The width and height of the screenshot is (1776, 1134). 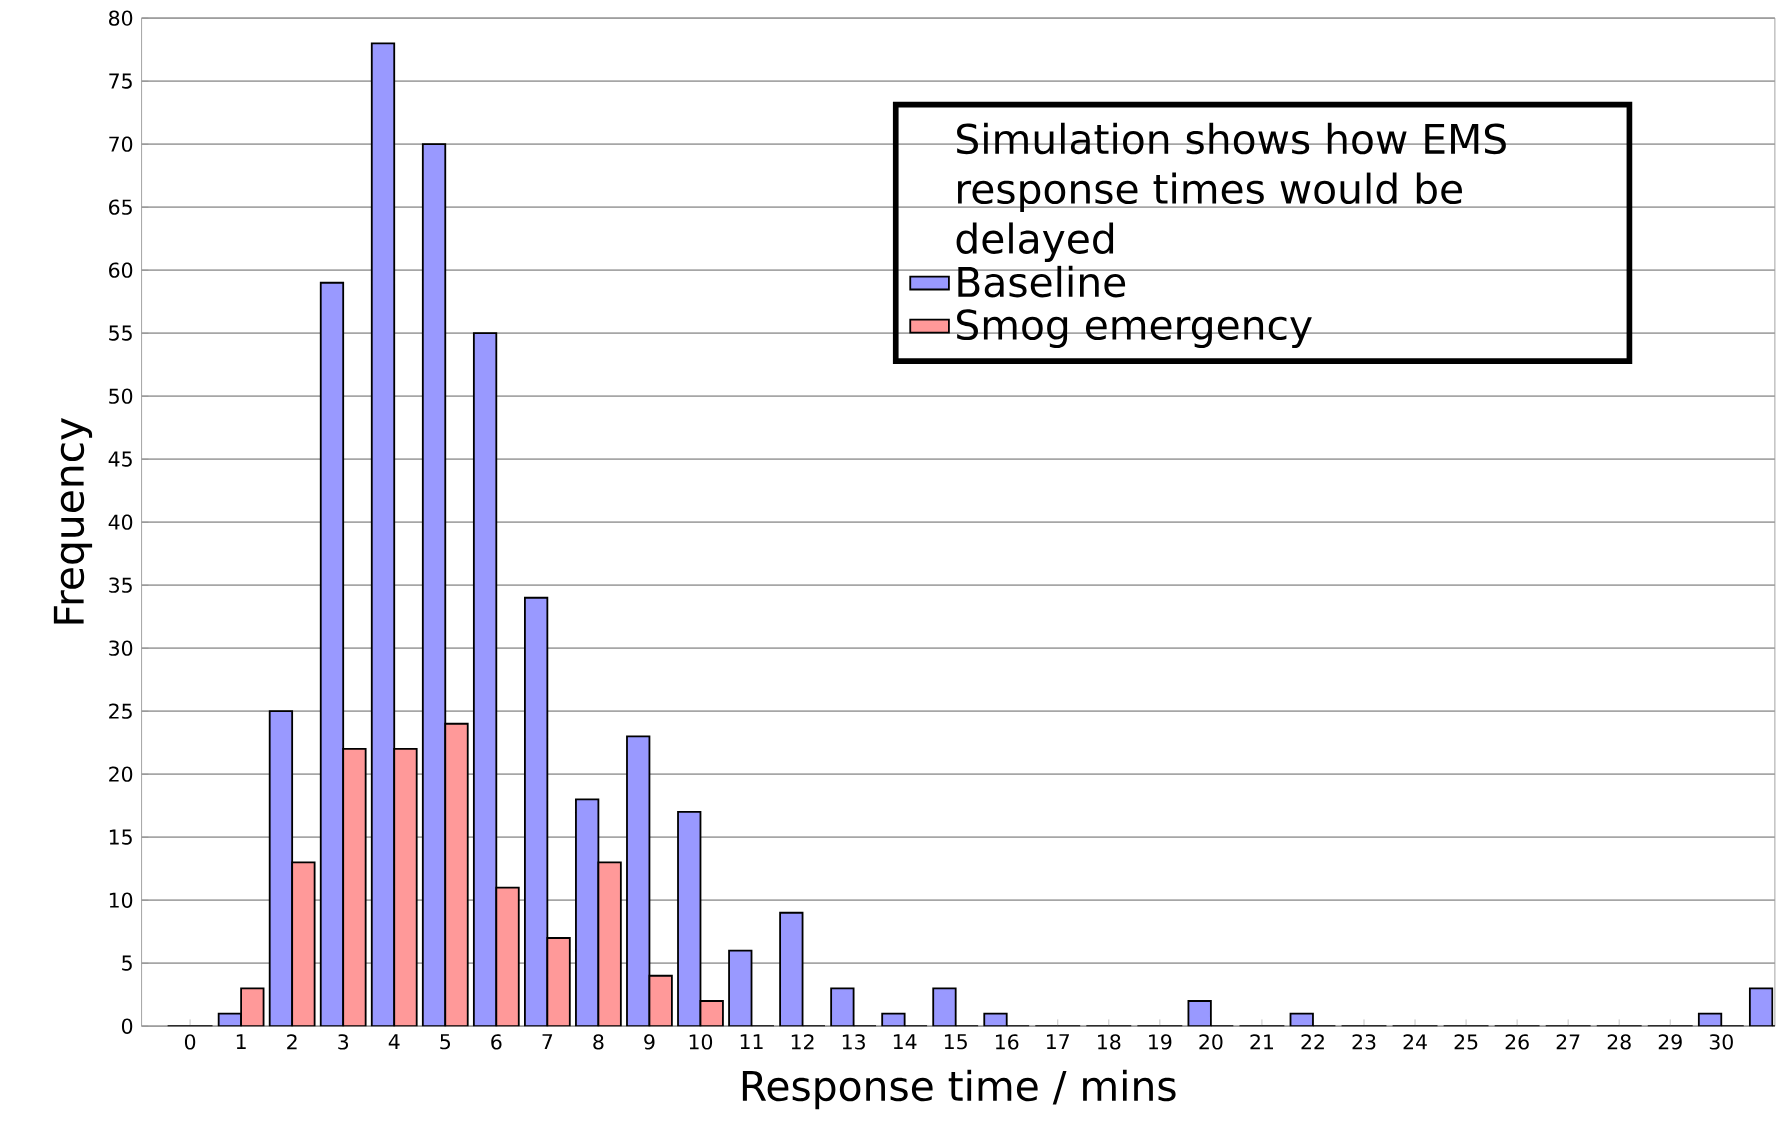 I want to click on y-tick-label: 40, so click(x=120, y=522).